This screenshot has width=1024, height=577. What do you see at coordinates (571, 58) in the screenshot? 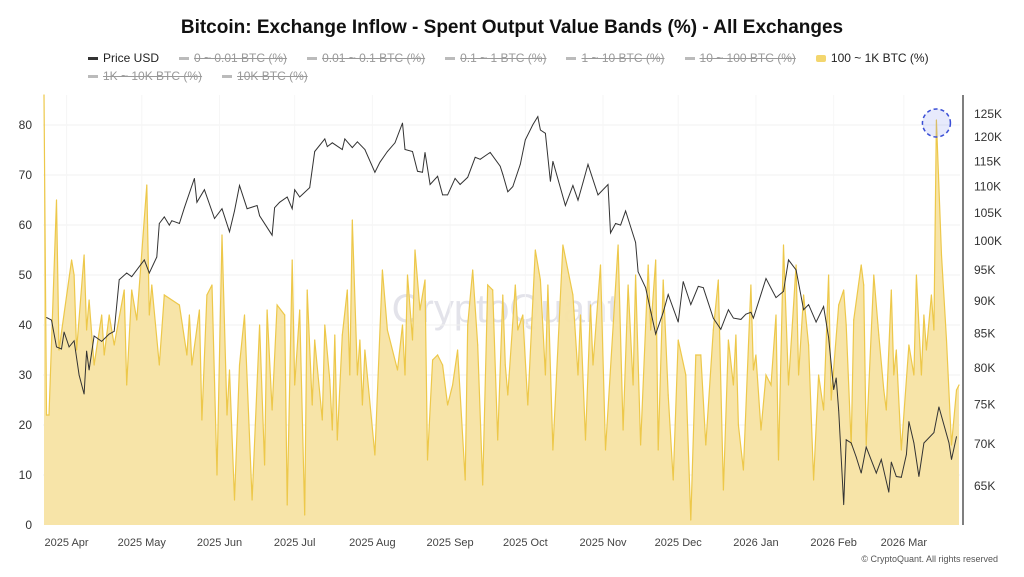
I see `legend-swatch` at bounding box center [571, 58].